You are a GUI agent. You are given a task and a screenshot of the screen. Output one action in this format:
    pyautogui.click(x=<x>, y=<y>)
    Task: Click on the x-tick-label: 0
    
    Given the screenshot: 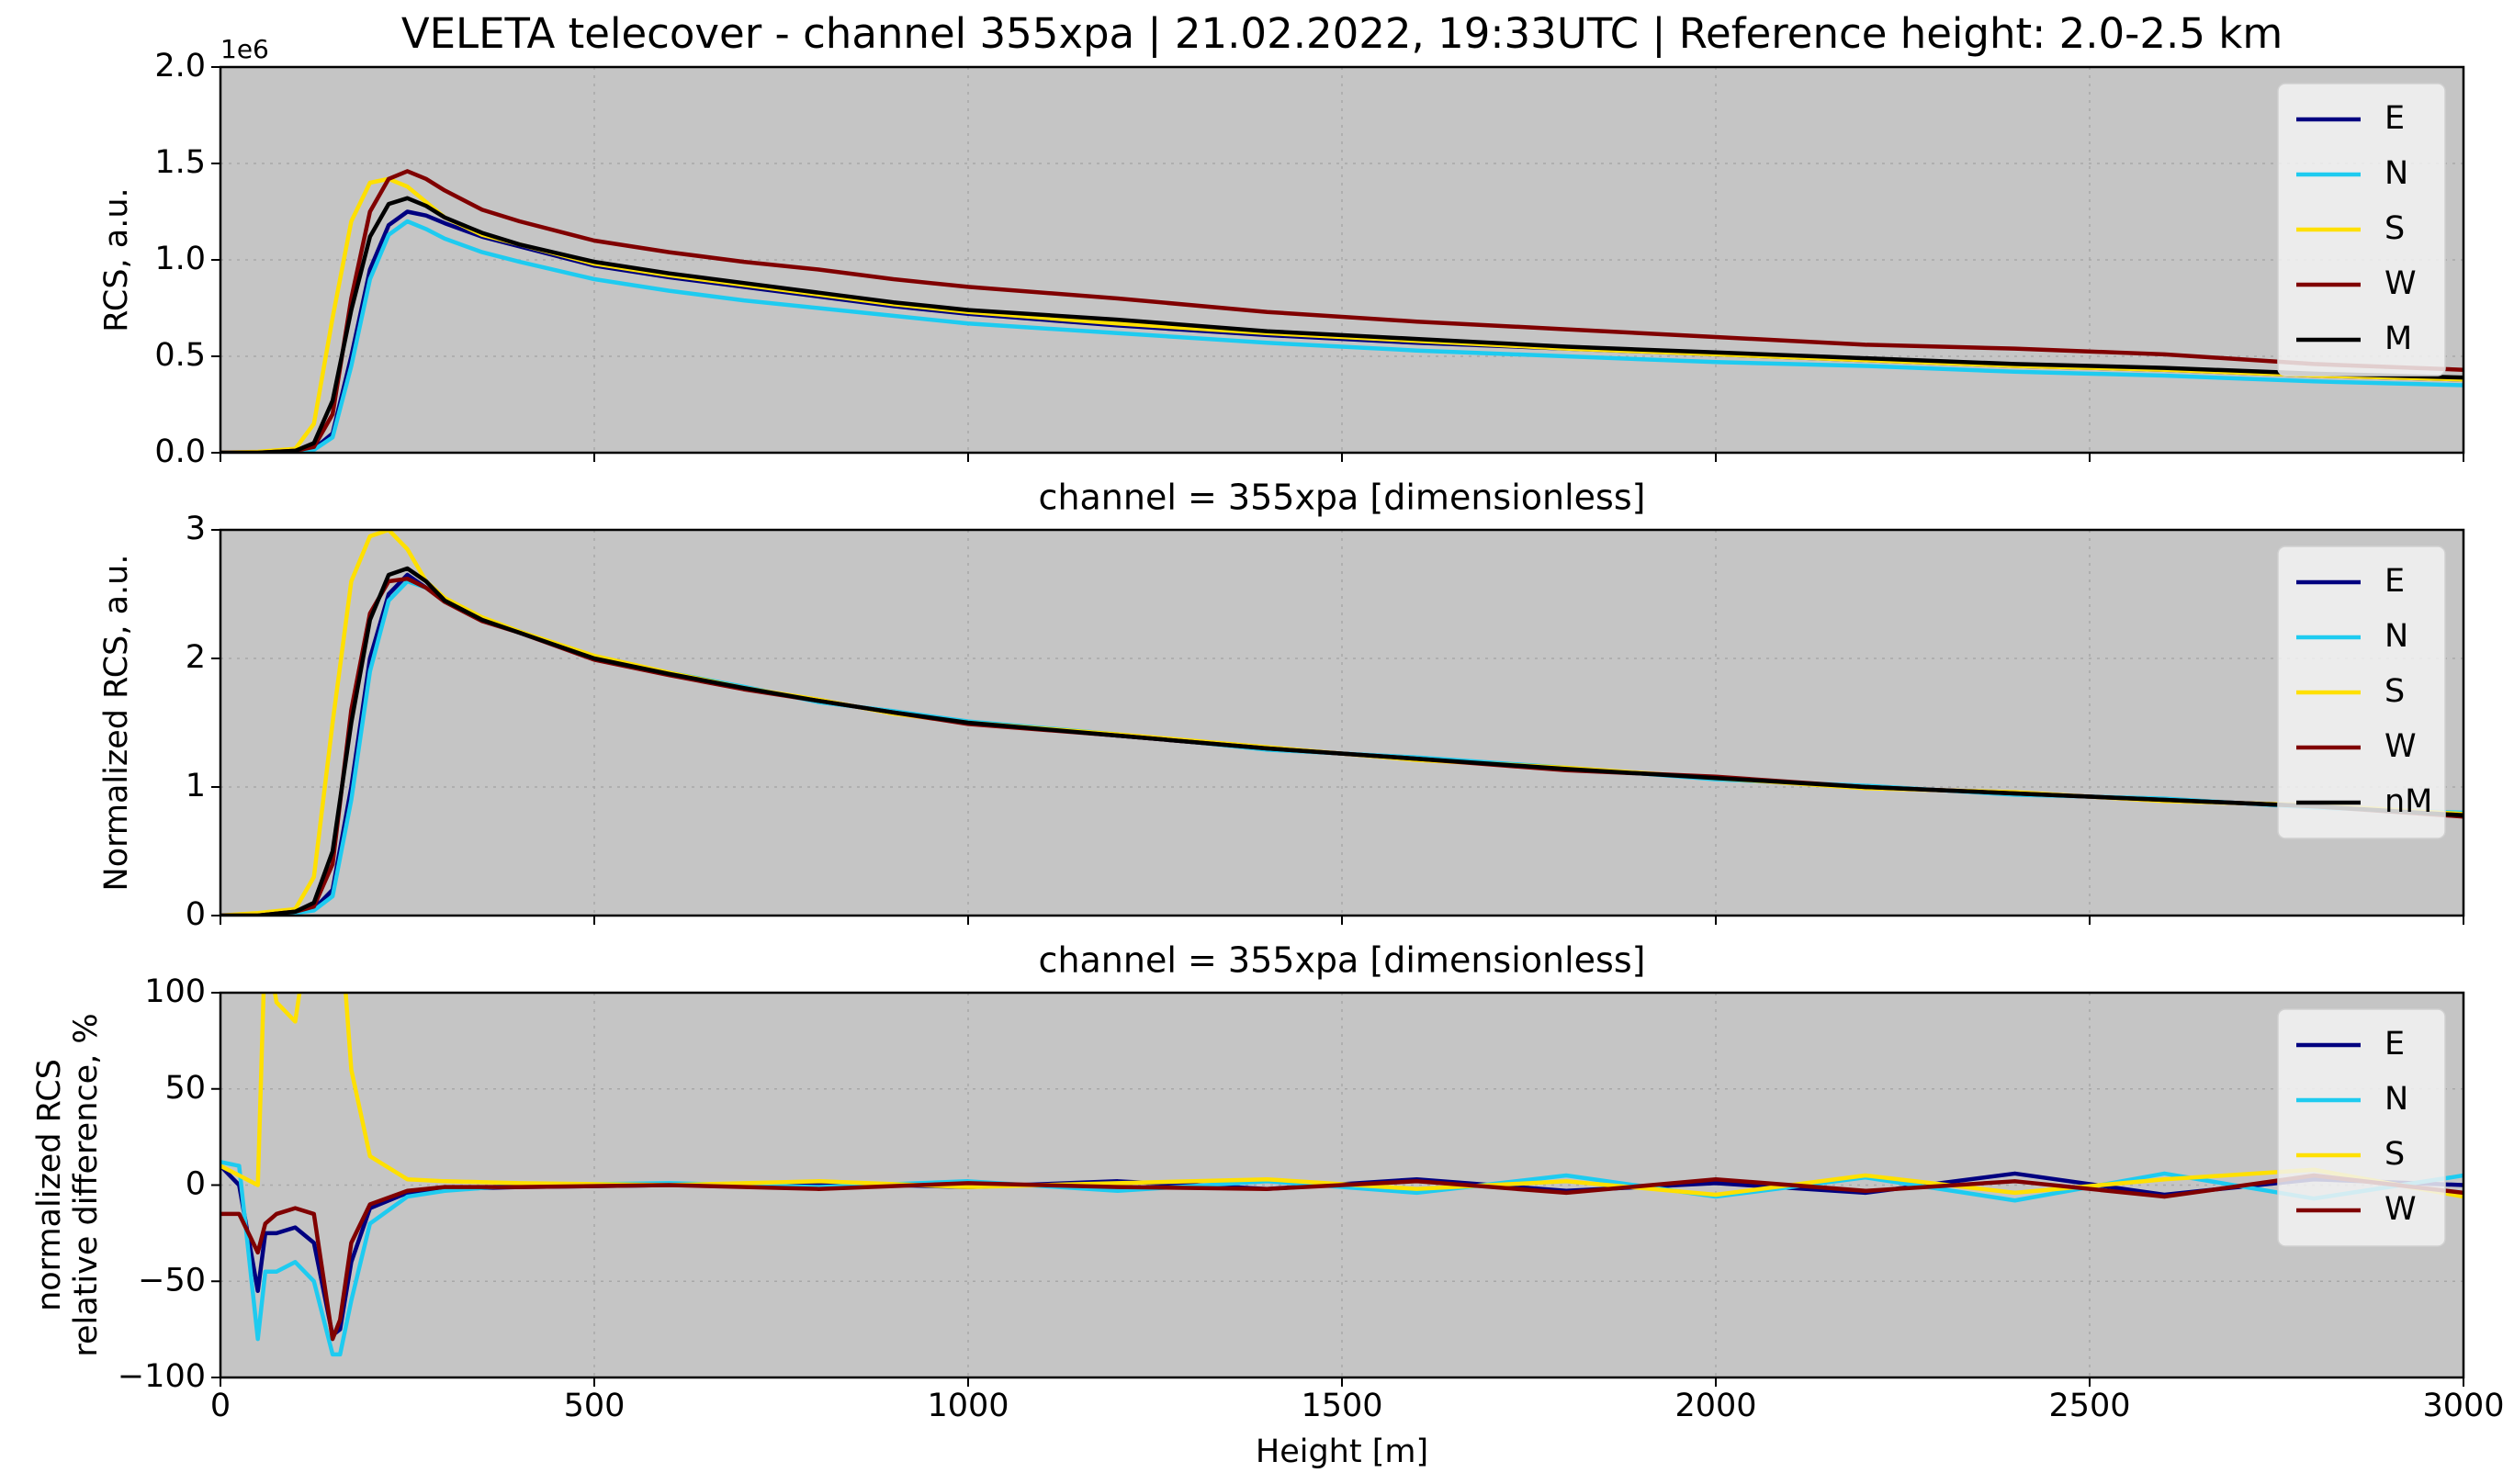 What is the action you would take?
    pyautogui.click(x=220, y=1406)
    